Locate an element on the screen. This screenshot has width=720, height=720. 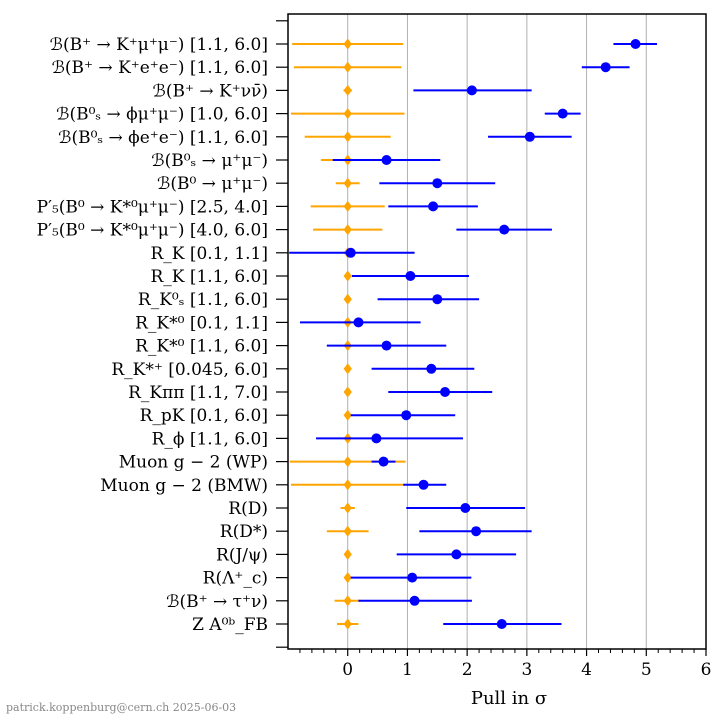
row-label: R_K [1.1, 6.0] is located at coordinates (209, 277).